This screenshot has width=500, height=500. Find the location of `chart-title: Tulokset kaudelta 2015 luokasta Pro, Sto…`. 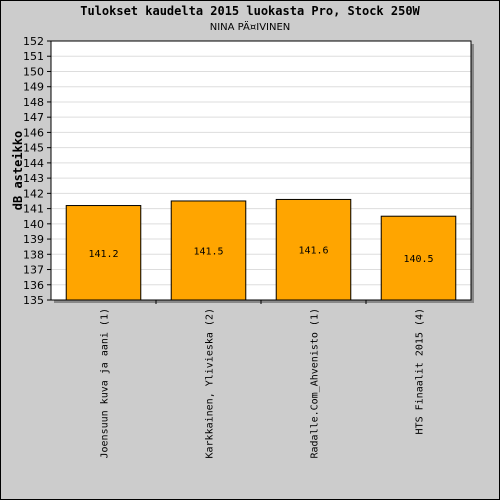

chart-title: Tulokset kaudelta 2015 luokasta Pro, Sto… is located at coordinates (250, 11).